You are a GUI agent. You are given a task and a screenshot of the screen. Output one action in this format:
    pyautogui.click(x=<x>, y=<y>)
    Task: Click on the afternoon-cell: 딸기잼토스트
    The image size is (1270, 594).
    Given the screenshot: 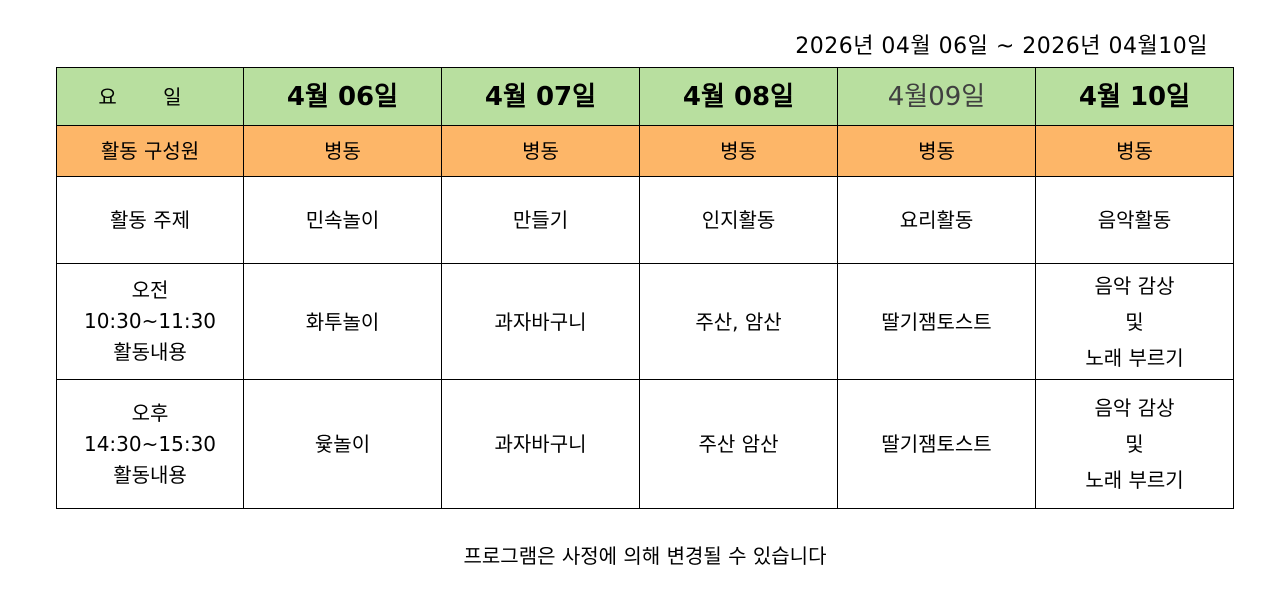 What is the action you would take?
    pyautogui.click(x=936, y=444)
    